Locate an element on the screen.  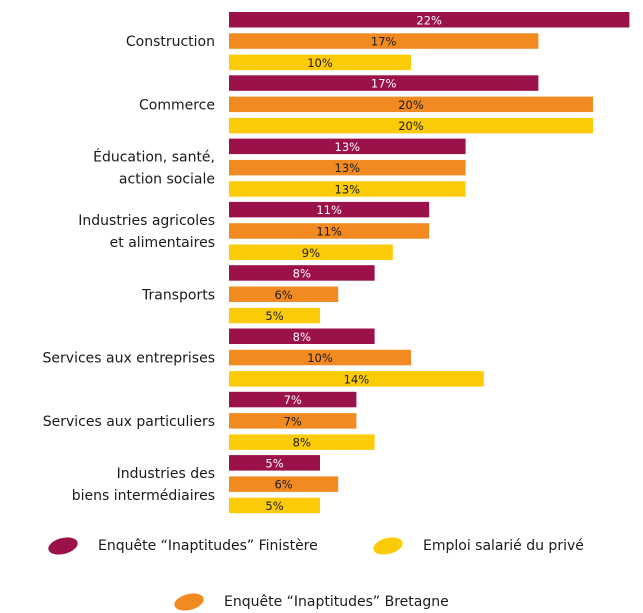
category-label-line: Services aux entreprises is located at coordinates (129, 359).